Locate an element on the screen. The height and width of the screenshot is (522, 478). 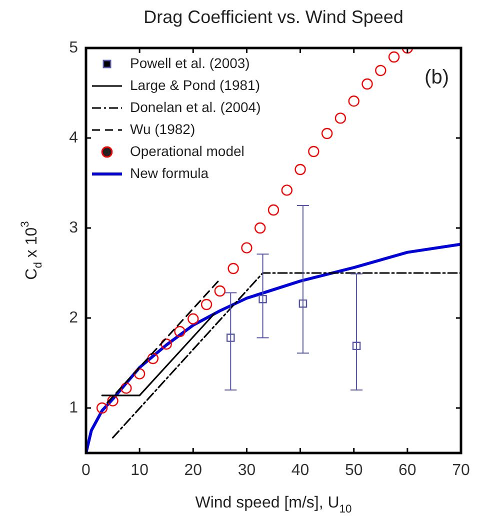
y-tick-label: 1 is located at coordinates (73, 407).